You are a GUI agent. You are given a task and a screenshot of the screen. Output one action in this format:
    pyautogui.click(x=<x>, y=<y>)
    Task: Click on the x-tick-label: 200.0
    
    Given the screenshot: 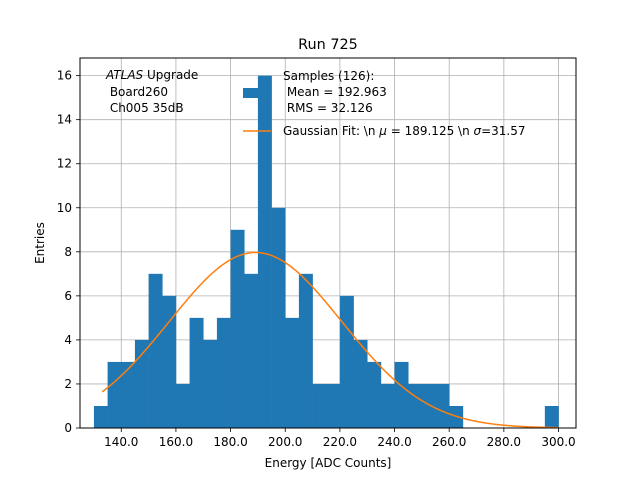 What is the action you would take?
    pyautogui.click(x=285, y=442)
    